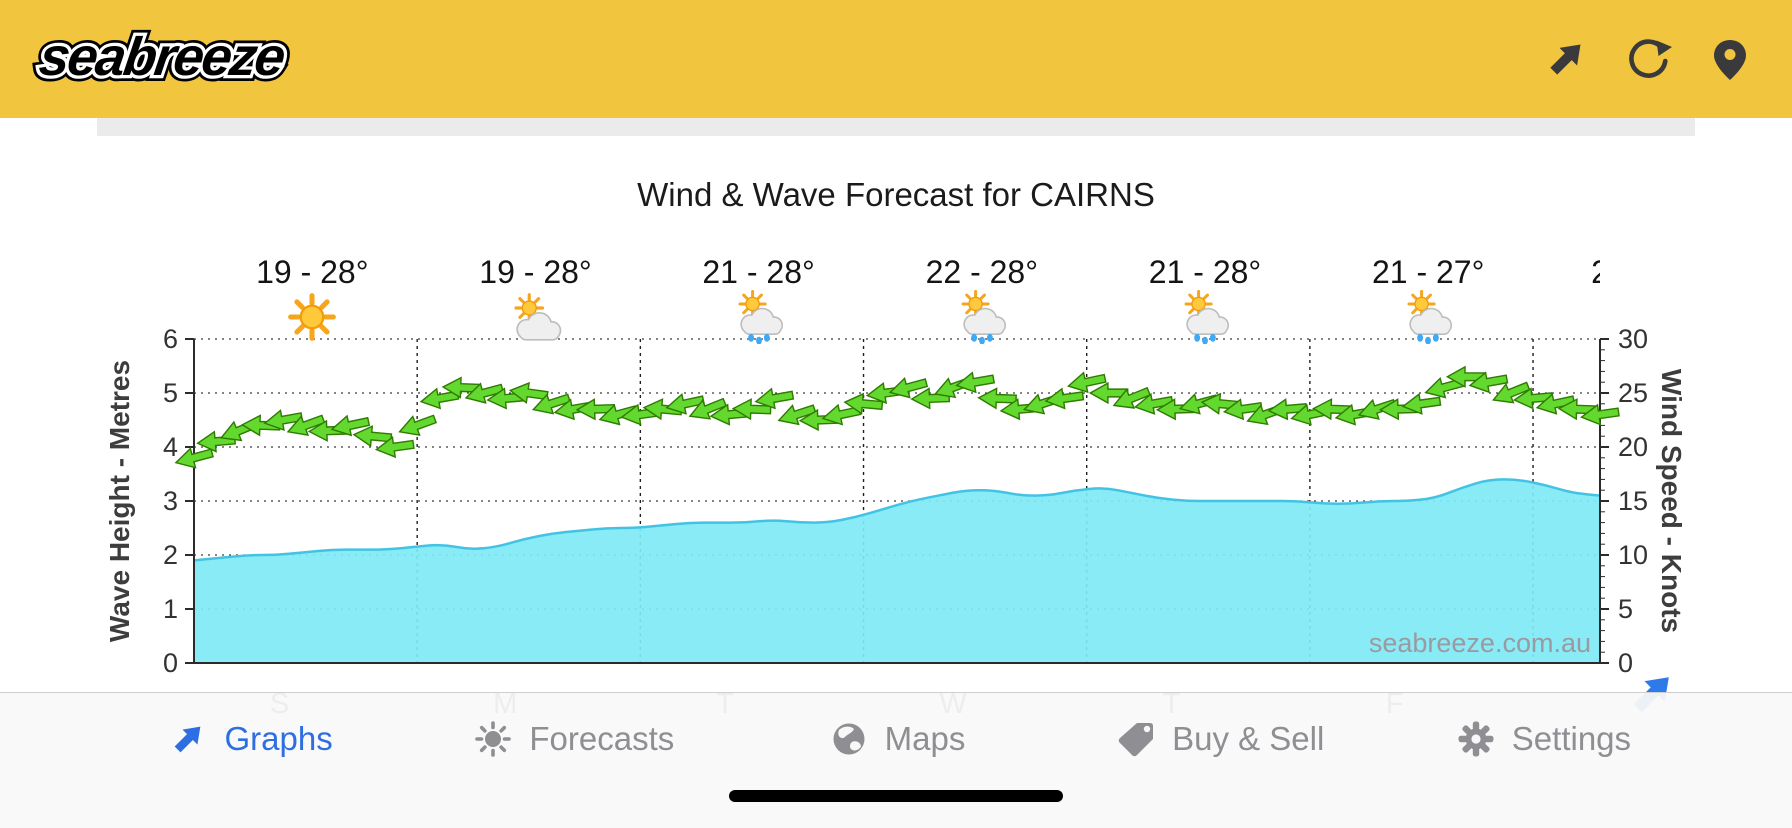 The width and height of the screenshot is (1792, 828). Describe the element at coordinates (493, 739) in the screenshot. I see `sun-icon` at that location.